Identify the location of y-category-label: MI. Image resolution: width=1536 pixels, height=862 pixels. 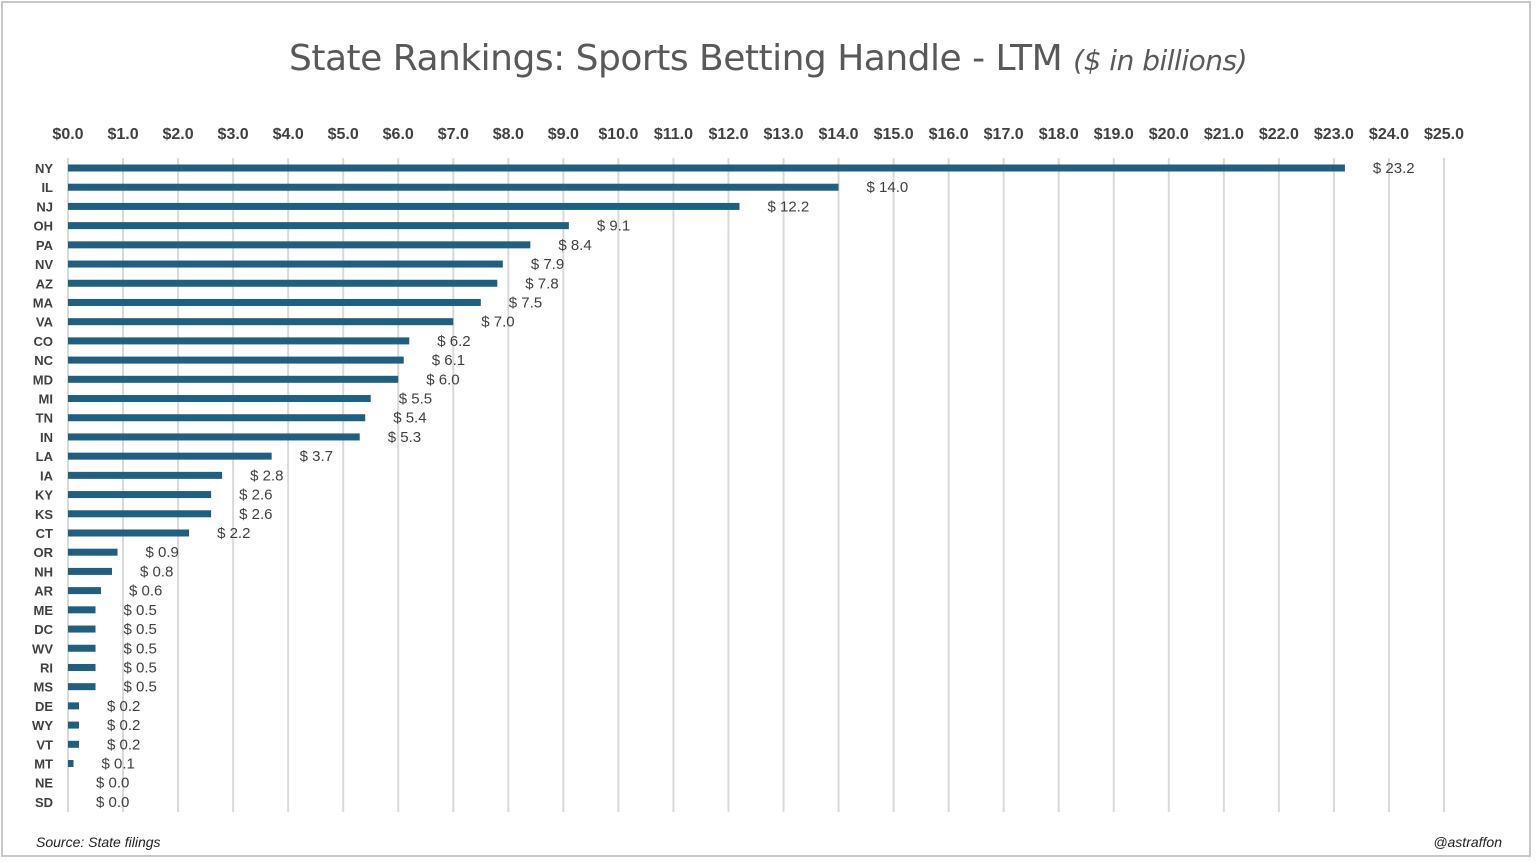
(46, 399).